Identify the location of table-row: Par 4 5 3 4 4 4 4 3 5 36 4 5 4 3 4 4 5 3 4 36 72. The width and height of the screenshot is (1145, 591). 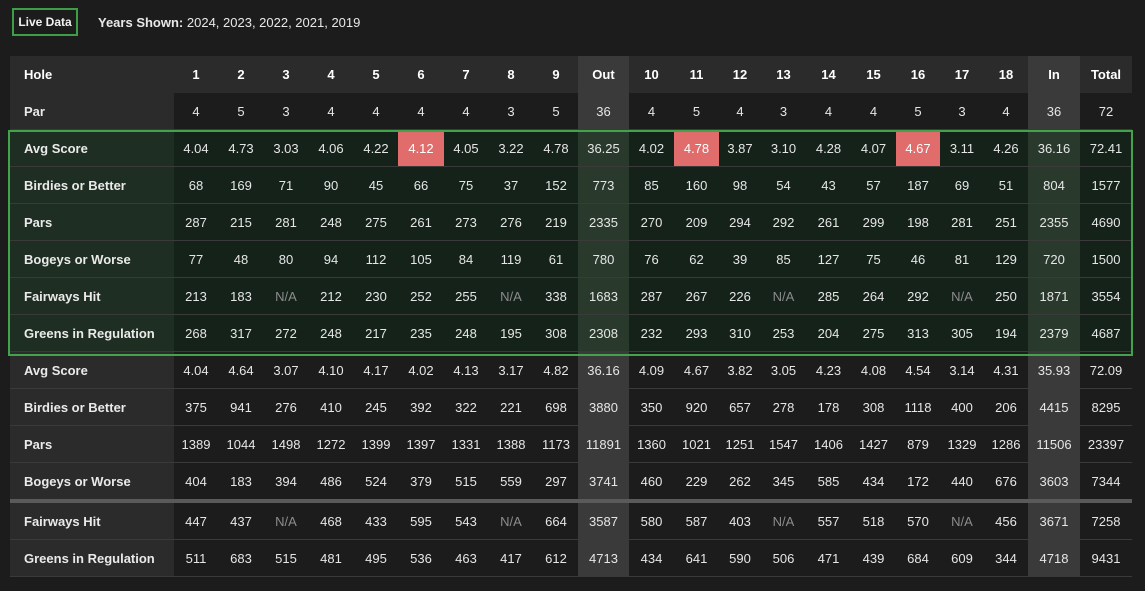
(571, 111).